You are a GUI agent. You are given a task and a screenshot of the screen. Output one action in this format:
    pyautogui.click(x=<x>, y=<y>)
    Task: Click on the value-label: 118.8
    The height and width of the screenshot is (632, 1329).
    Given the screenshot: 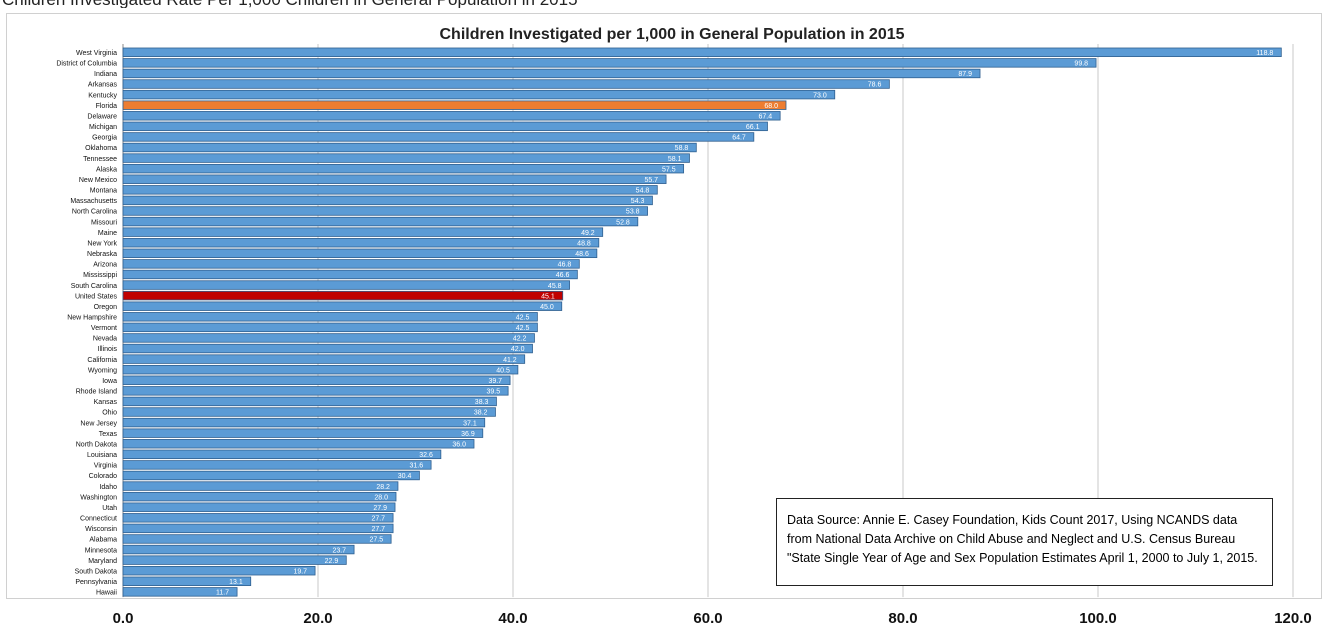 What is the action you would take?
    pyautogui.click(x=1264, y=53)
    